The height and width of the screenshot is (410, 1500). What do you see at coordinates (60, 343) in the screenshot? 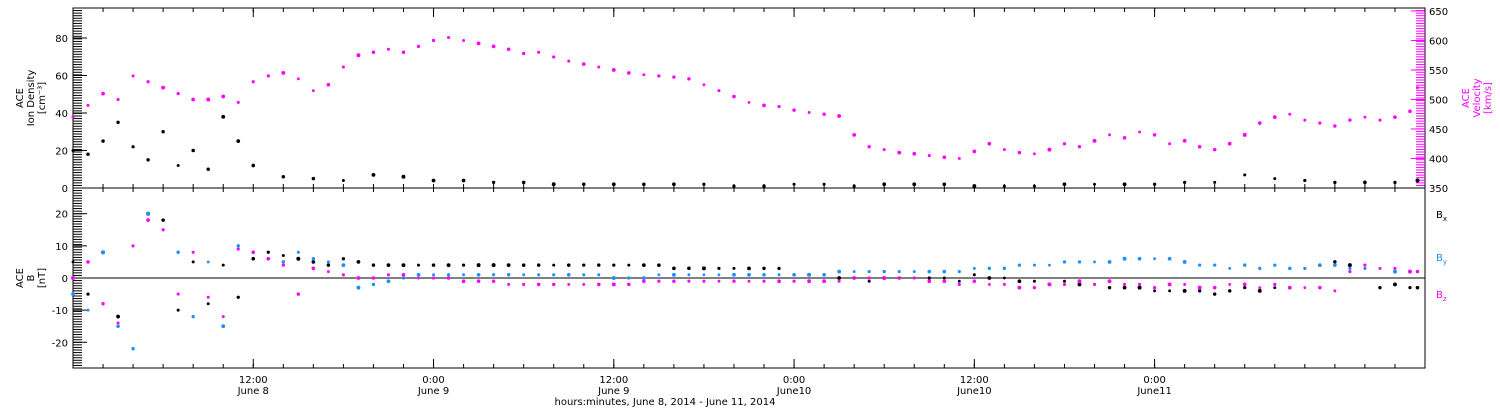
I see `y-tick-label: -20` at bounding box center [60, 343].